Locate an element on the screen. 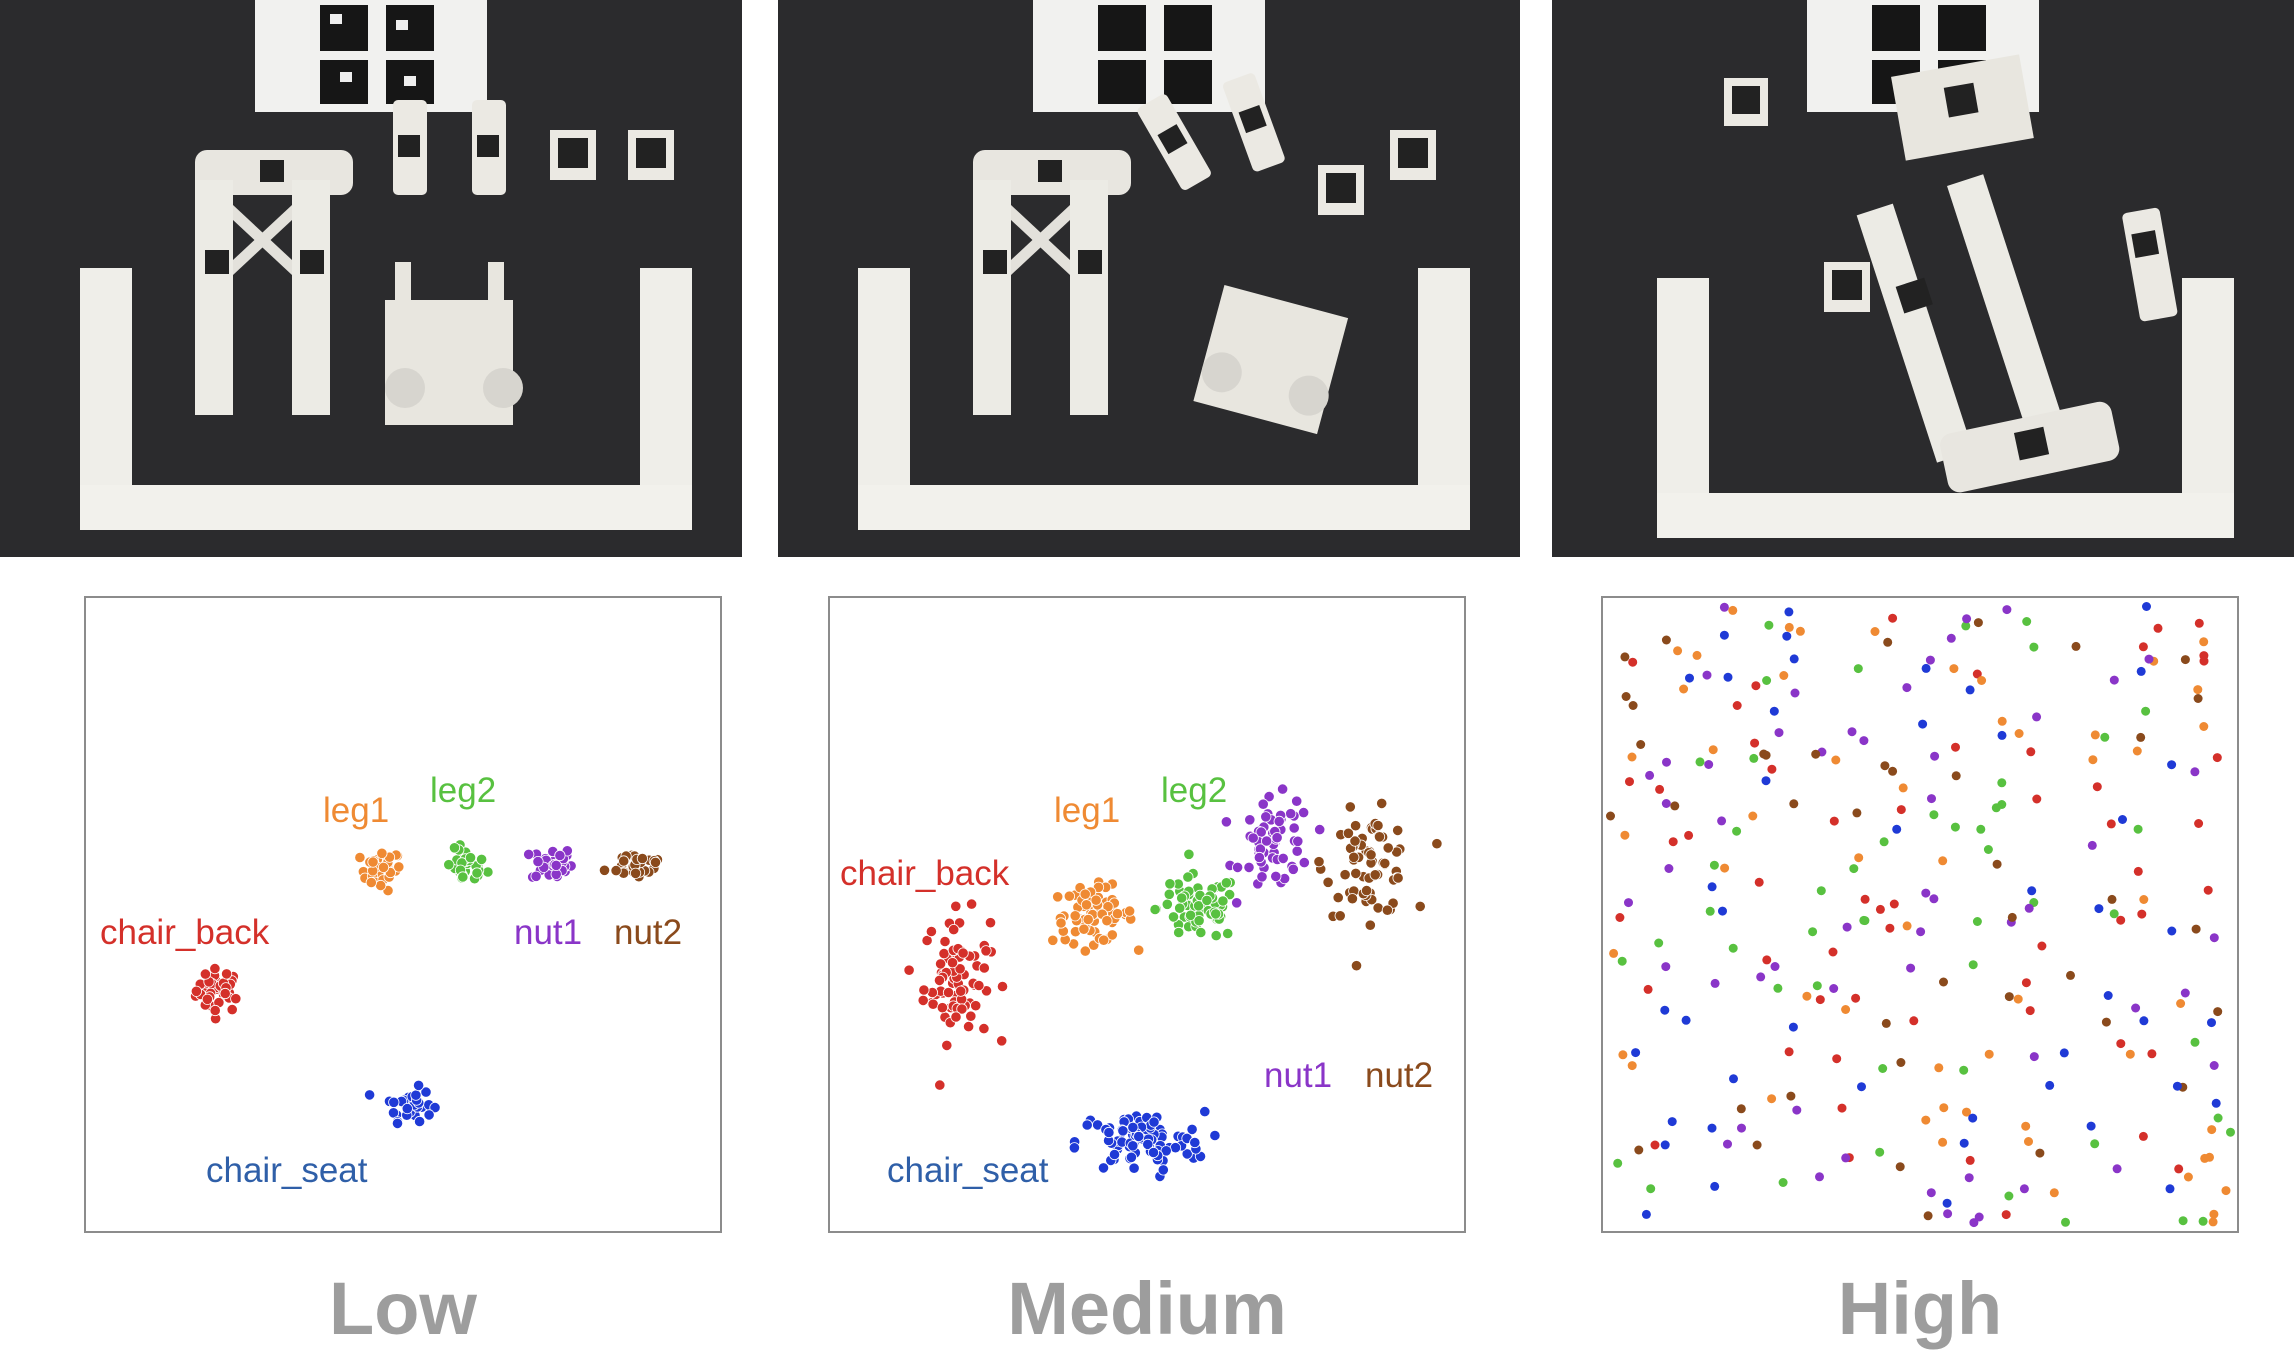 This screenshot has width=2296, height=1370. photo-high is located at coordinates (1923, 278).